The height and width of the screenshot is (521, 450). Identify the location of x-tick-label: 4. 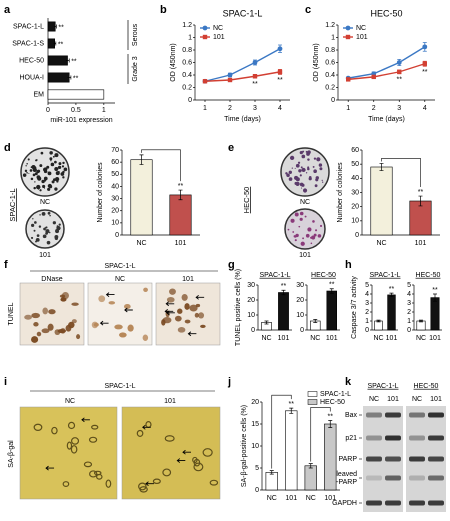
(425, 108).